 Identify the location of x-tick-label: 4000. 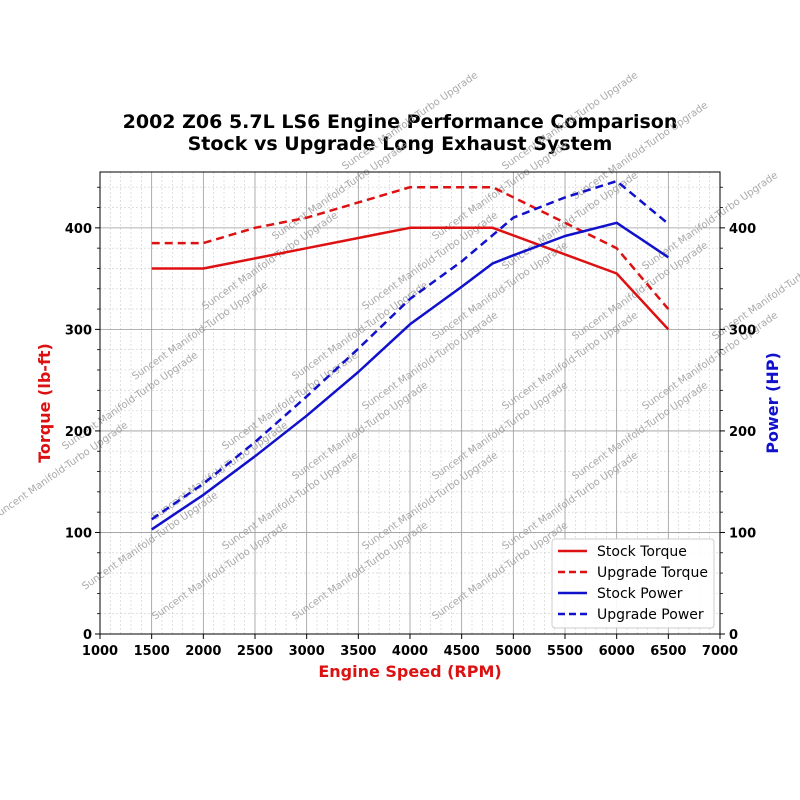
(410, 651).